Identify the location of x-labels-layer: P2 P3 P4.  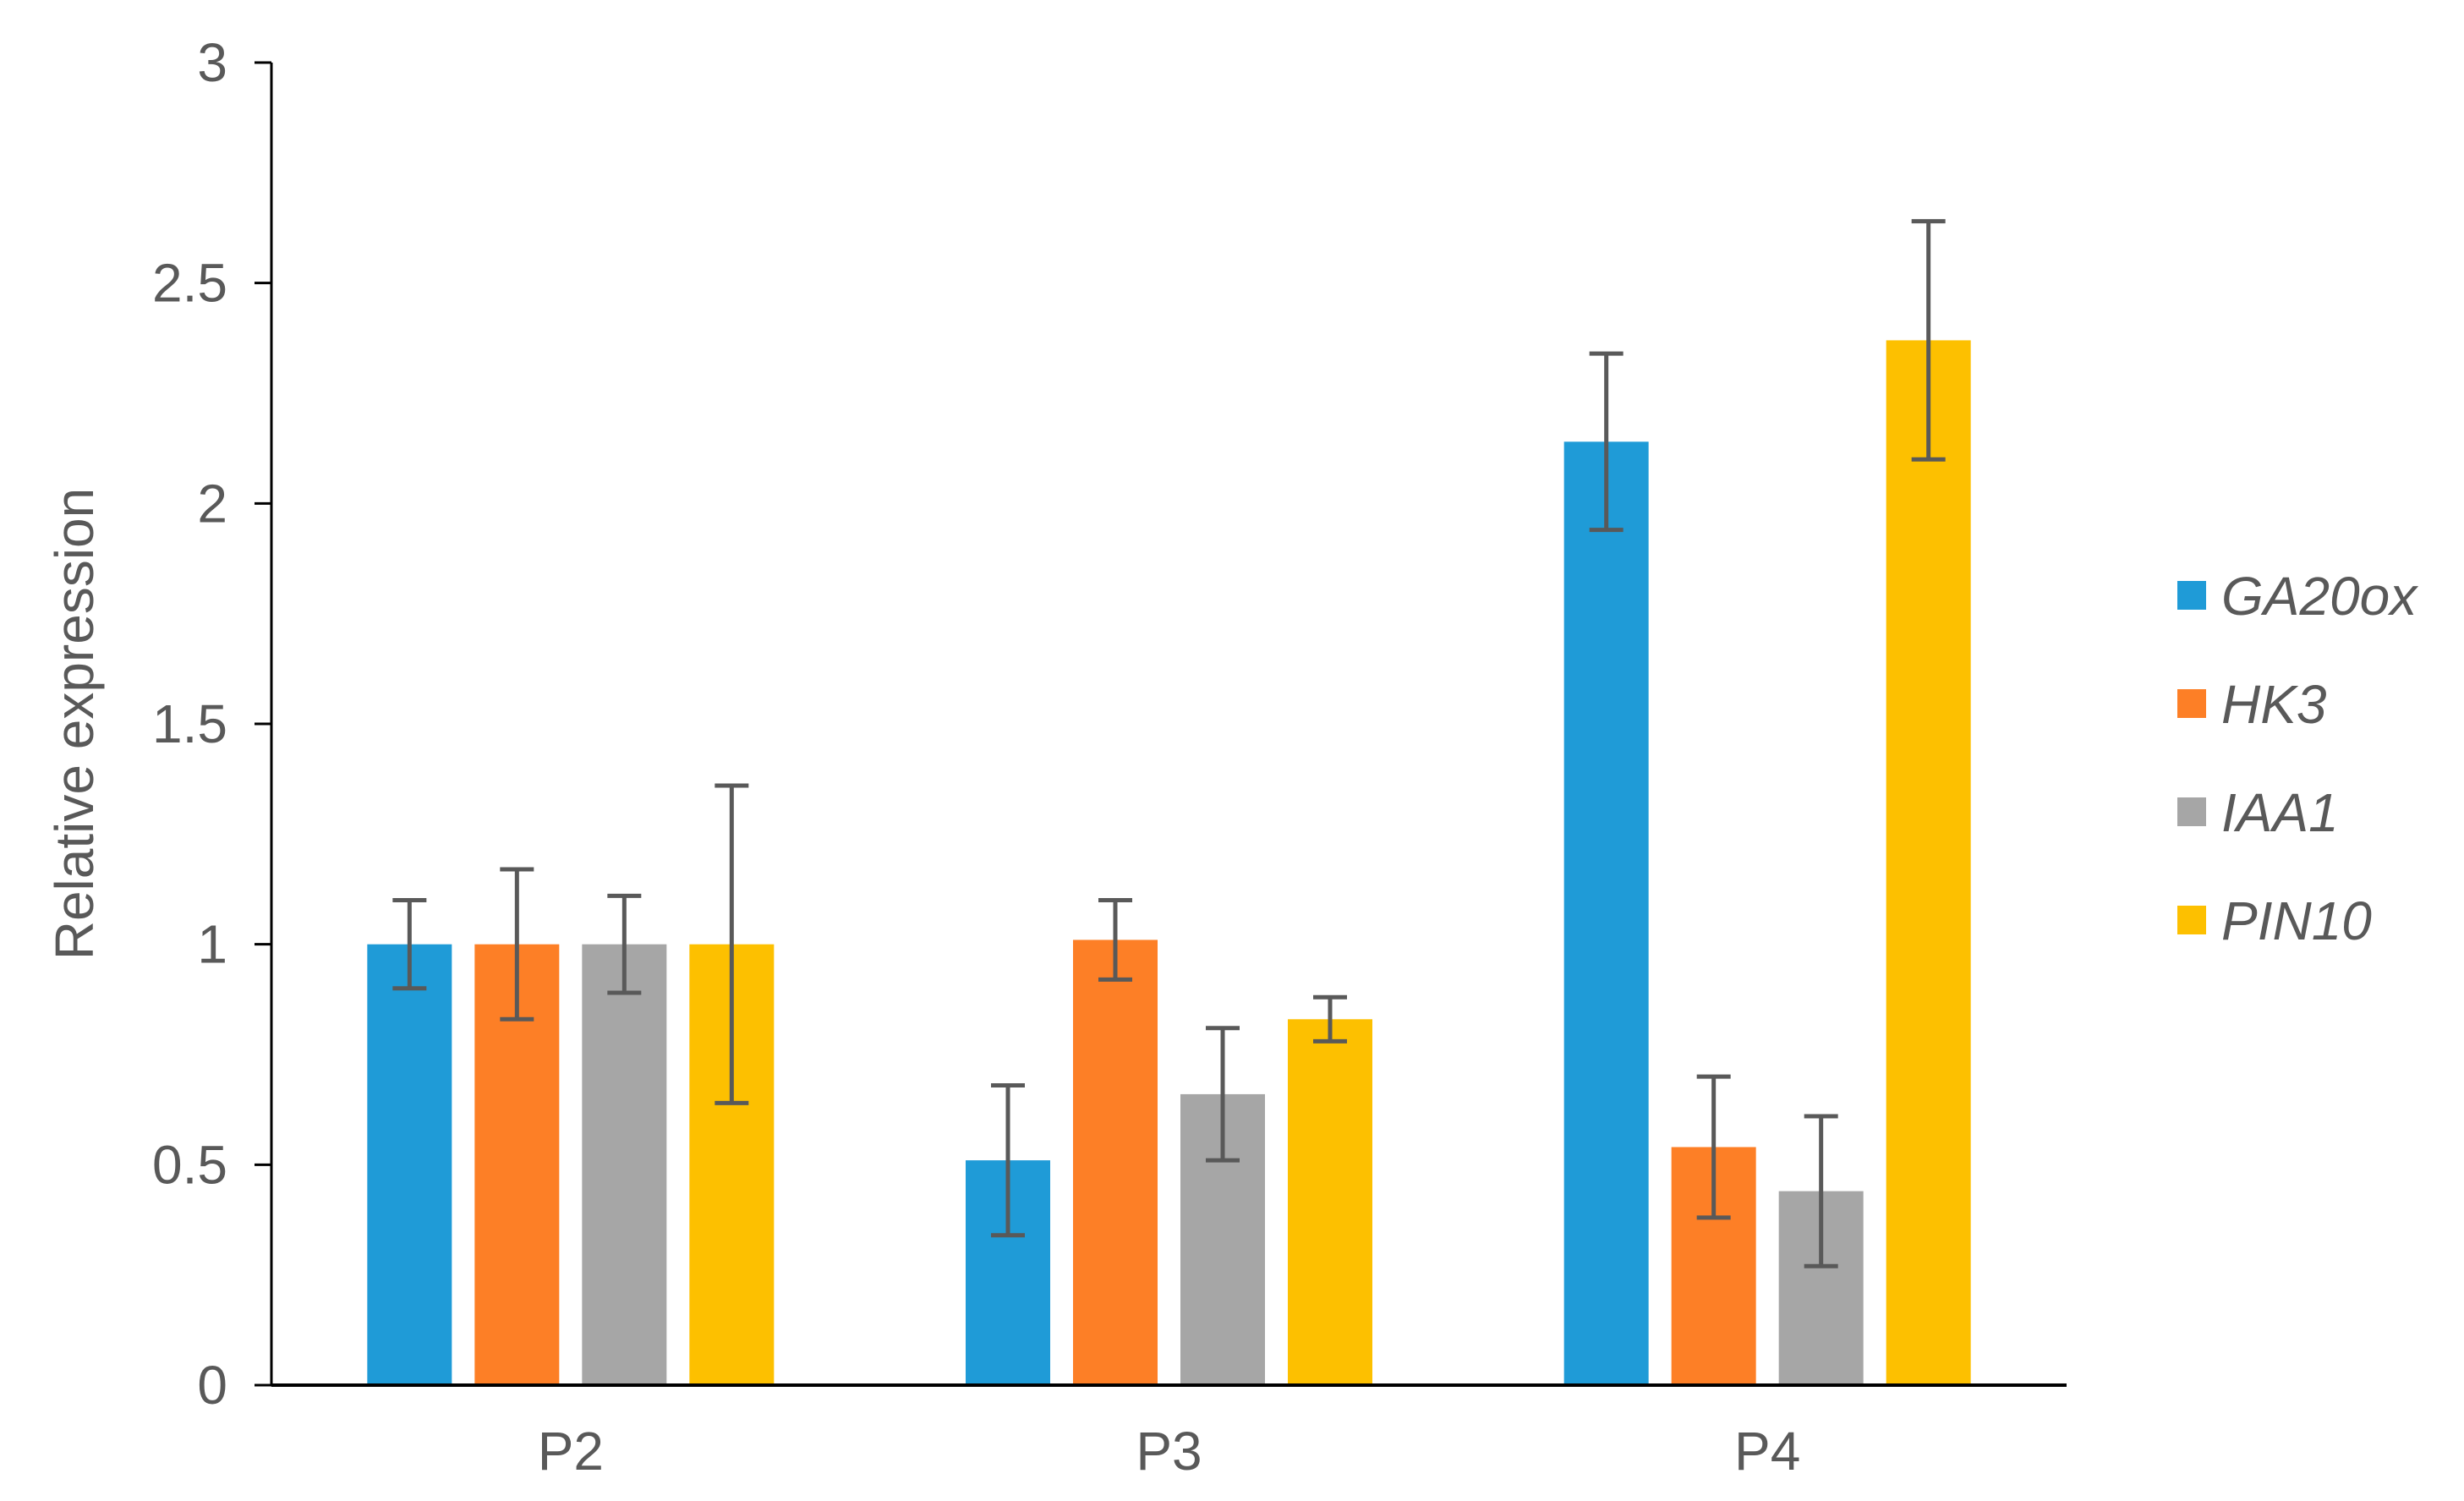
(1169, 1451).